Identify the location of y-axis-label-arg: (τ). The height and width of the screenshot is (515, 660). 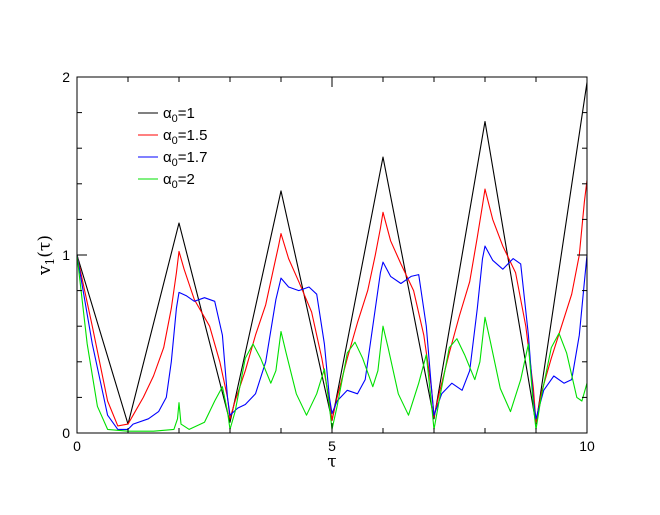
(45, 246).